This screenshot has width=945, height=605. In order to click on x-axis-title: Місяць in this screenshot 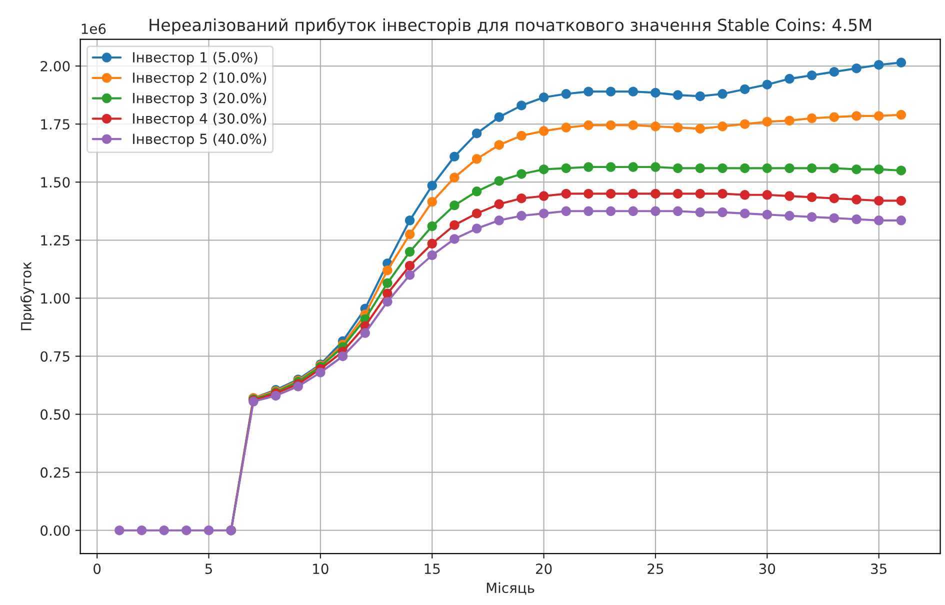, I will do `click(510, 588)`.